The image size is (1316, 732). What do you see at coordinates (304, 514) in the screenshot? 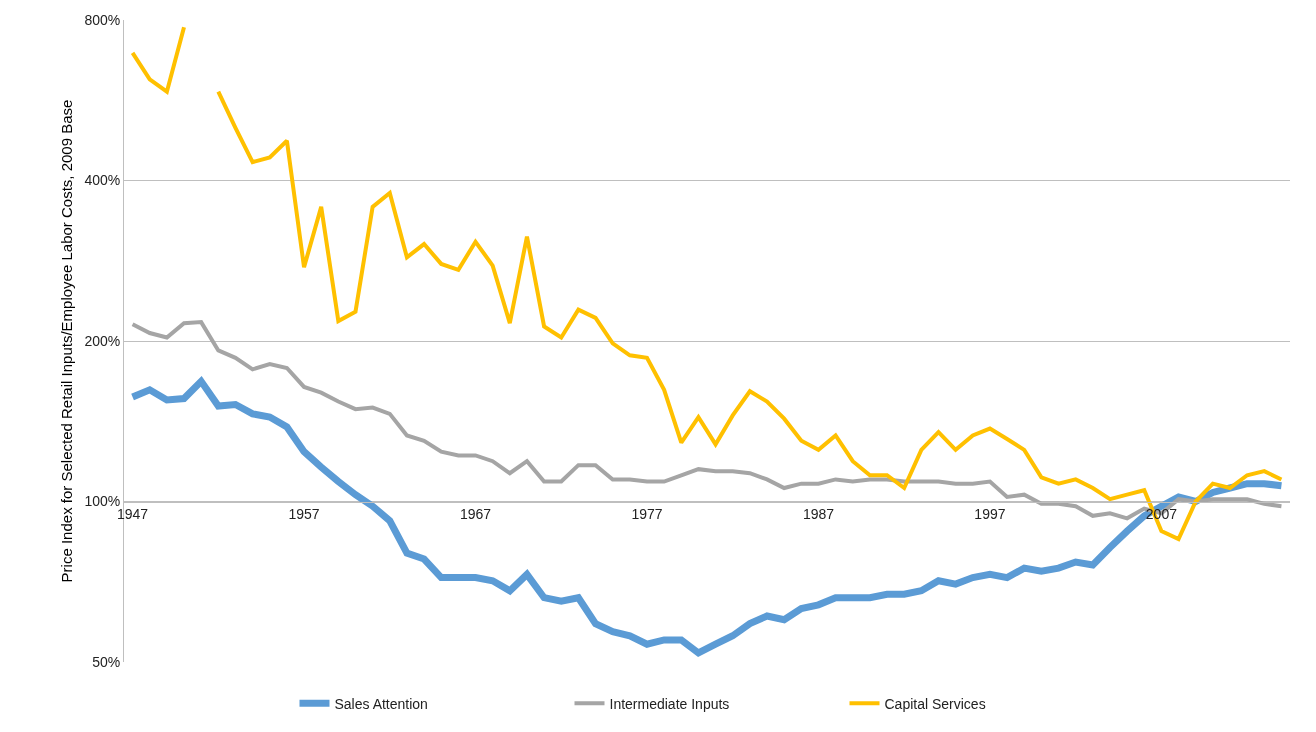
I see `x-tick-label: 1957` at bounding box center [304, 514].